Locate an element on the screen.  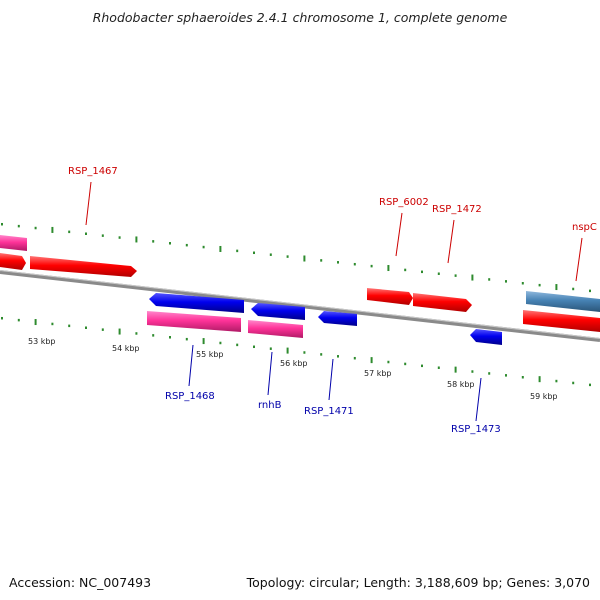
gene-rnhB-pink is located at coordinates (275, 329).